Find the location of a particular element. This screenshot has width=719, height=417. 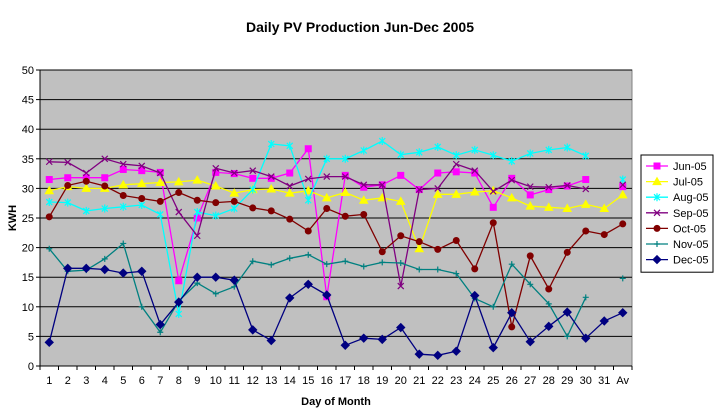

x-tick-label: 27 is located at coordinates (530, 381).